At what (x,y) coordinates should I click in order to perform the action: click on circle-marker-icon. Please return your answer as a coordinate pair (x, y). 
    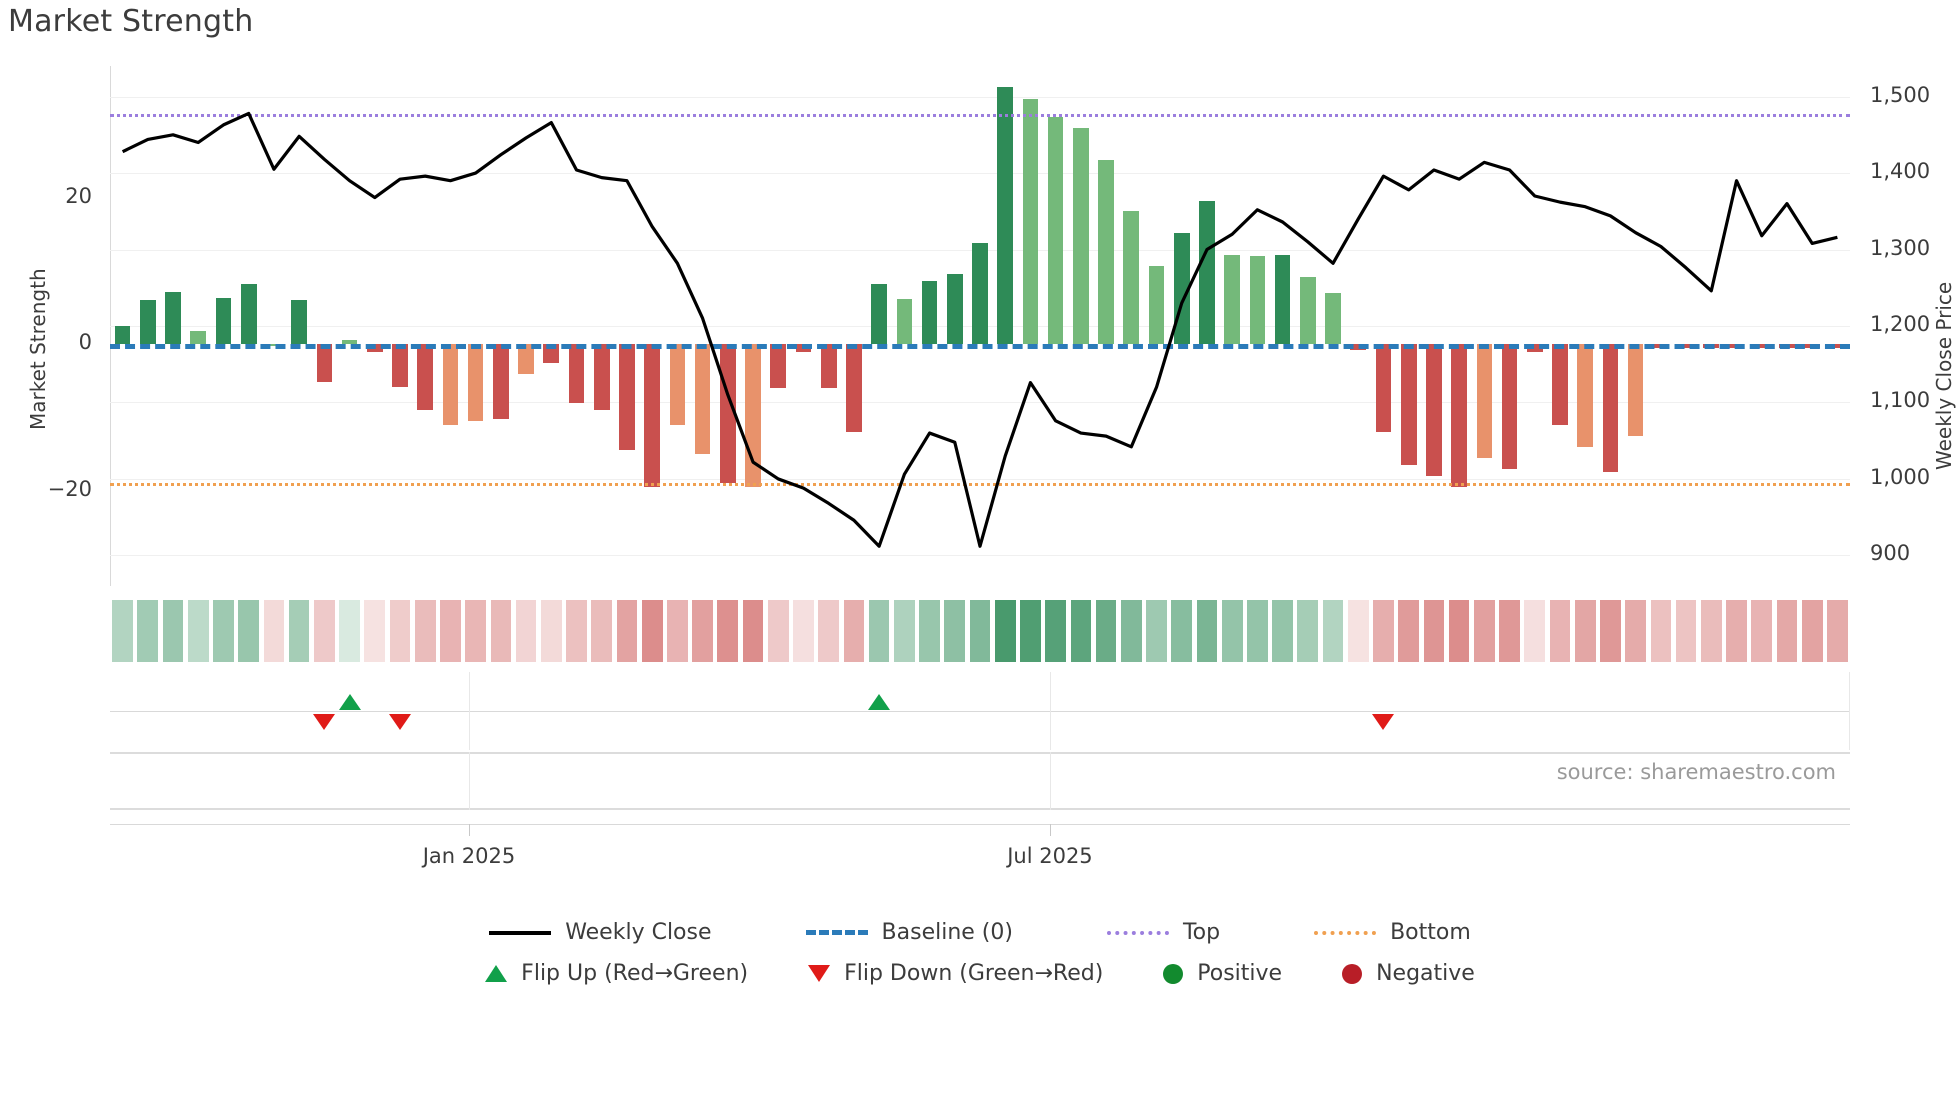
    Looking at the image, I should click on (1173, 973).